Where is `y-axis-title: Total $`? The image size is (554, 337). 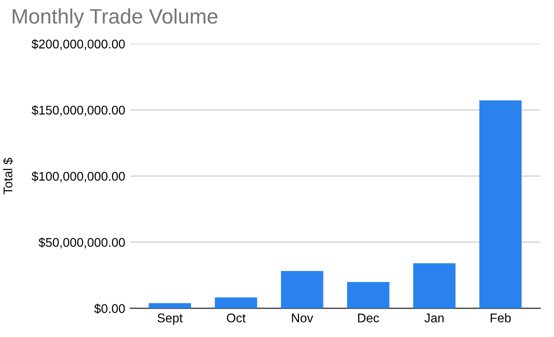
y-axis-title: Total $ is located at coordinates (8, 176).